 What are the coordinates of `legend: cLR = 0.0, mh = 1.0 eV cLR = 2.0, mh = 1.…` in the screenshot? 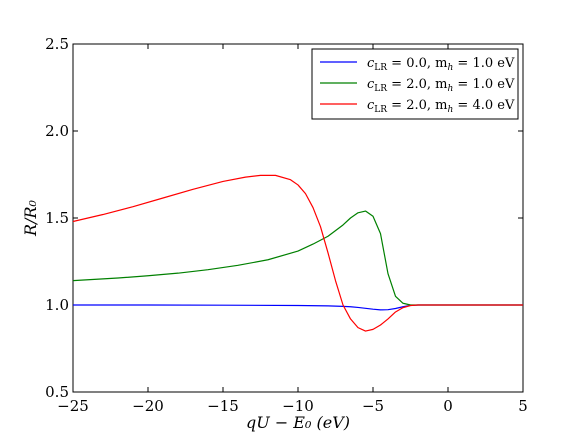 It's located at (415, 84).